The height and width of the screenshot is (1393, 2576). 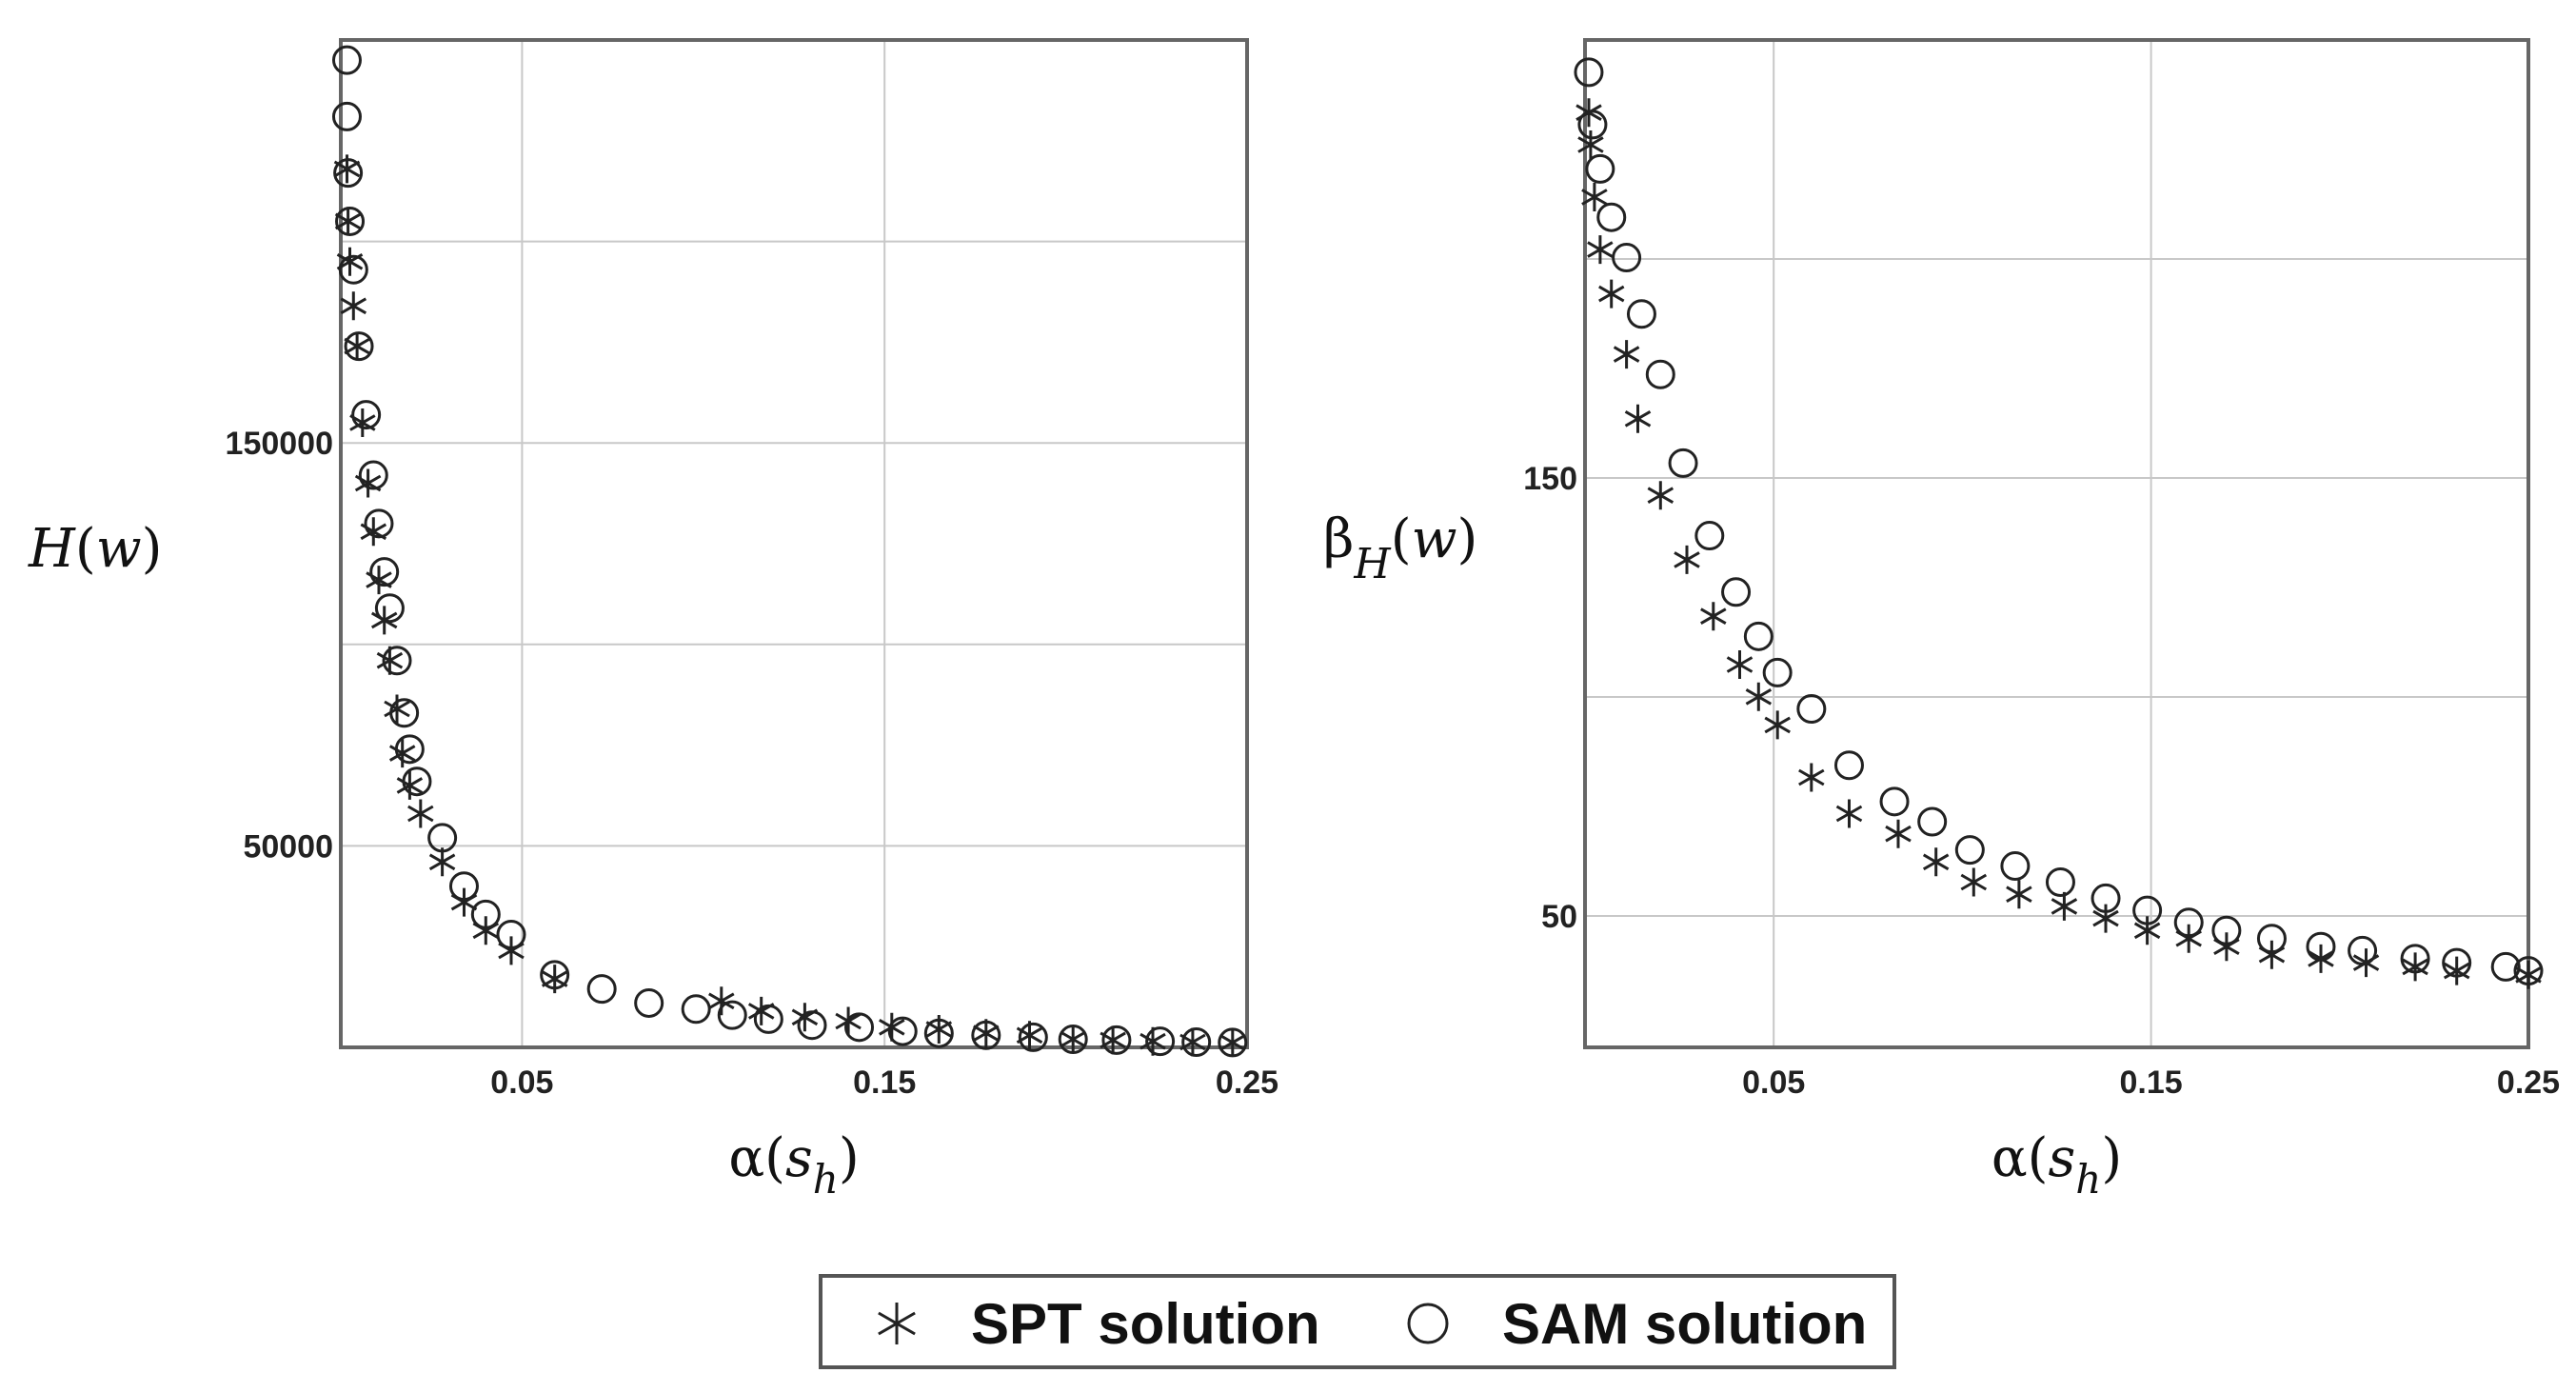 What do you see at coordinates (1685, 1324) in the screenshot?
I see `legend-label-sam: SAM solution` at bounding box center [1685, 1324].